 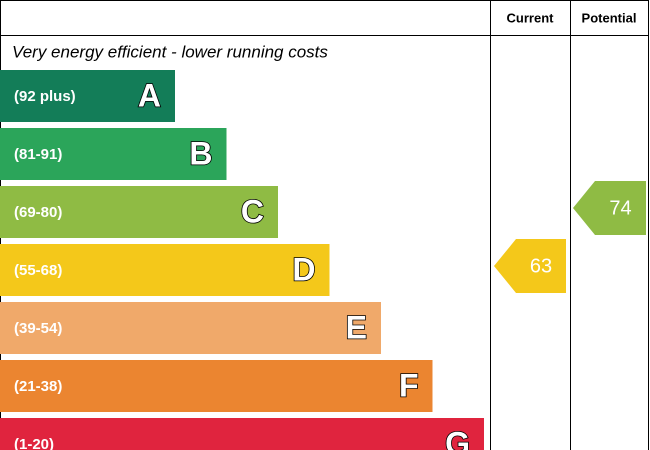 I want to click on rating-value: 63, so click(x=541, y=266).